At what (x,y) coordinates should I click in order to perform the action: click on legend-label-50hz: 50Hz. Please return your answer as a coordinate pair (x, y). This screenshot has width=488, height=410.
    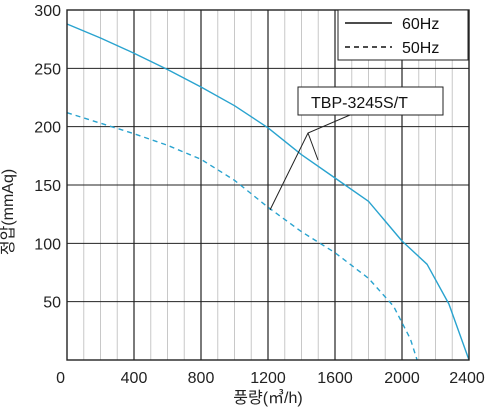
    Looking at the image, I should click on (420, 48).